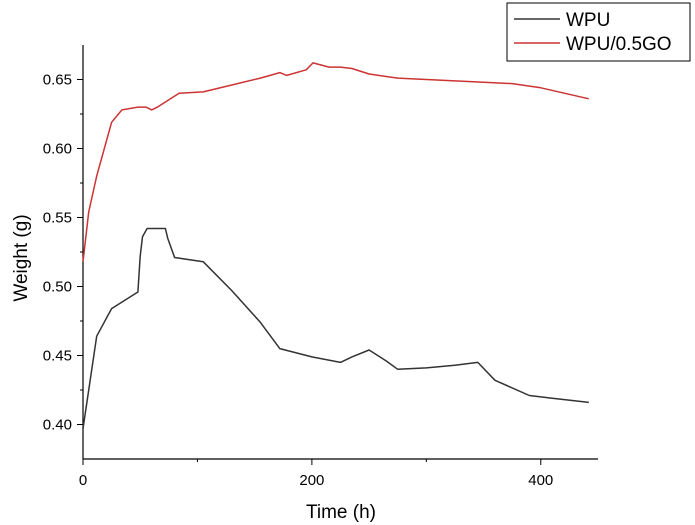  I want to click on x-tick-label: 0, so click(83, 480).